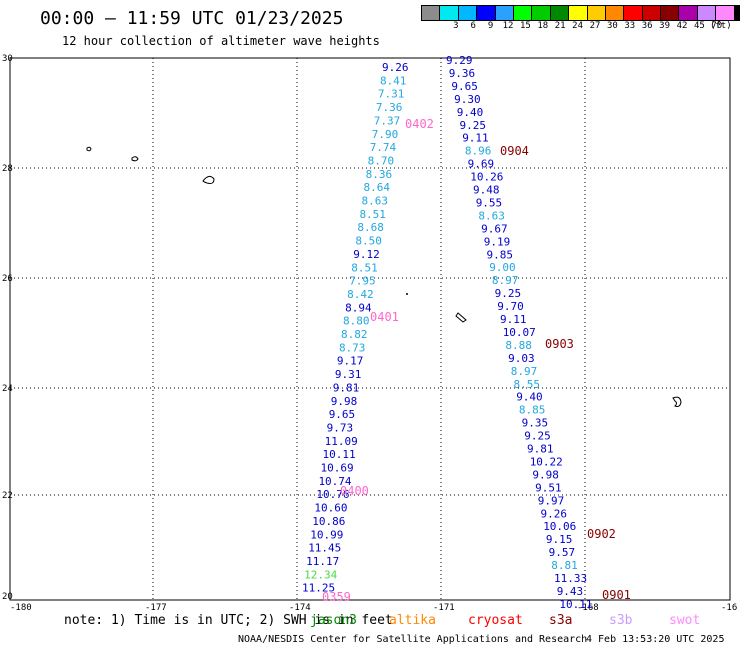  Describe the element at coordinates (546, 461) in the screenshot. I see `wave-height-value: 10.22` at that location.